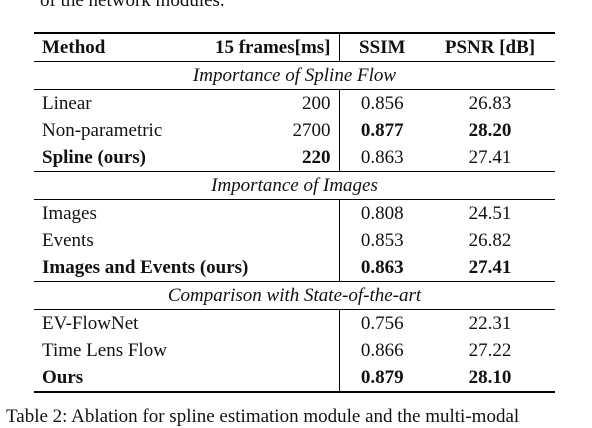  What do you see at coordinates (490, 47) in the screenshot?
I see `header-psnr: PSNR [dB]` at bounding box center [490, 47].